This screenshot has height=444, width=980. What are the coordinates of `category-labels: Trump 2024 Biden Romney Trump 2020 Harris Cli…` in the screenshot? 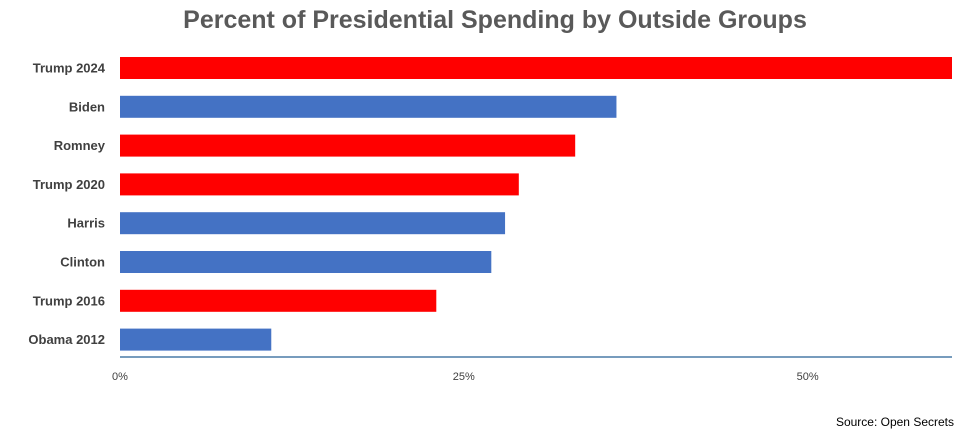 It's located at (66, 204).